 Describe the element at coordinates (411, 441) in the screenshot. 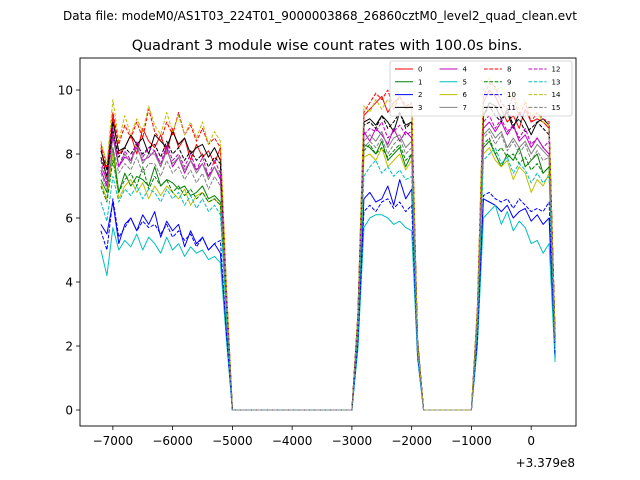

I see `x-tick-label-5: −2000` at that location.